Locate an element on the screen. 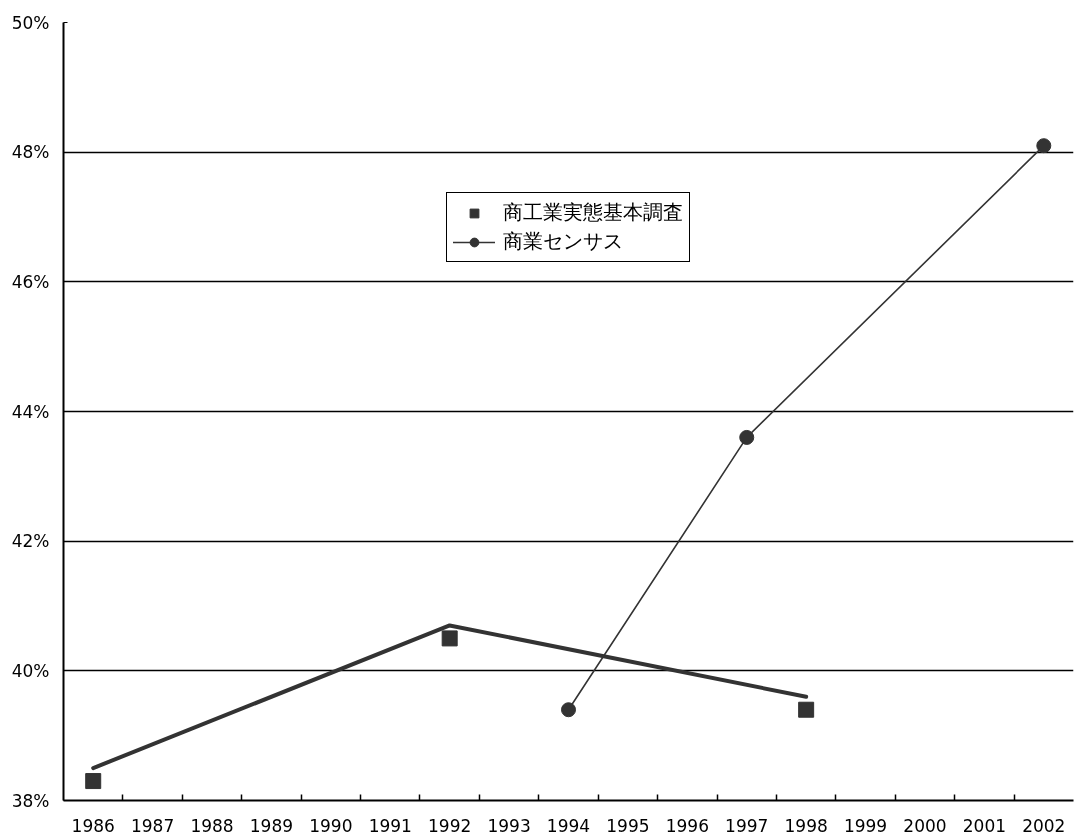 This screenshot has width=1086, height=839. legend-label: 商業センサス is located at coordinates (563, 241).